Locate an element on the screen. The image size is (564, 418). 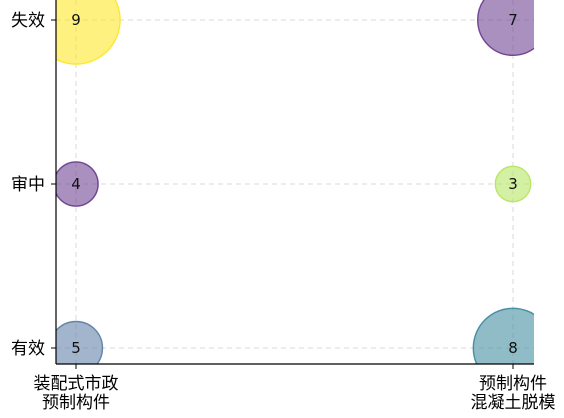
x-tick-label-0-line-0: 装配式市政 is located at coordinates (76, 384).